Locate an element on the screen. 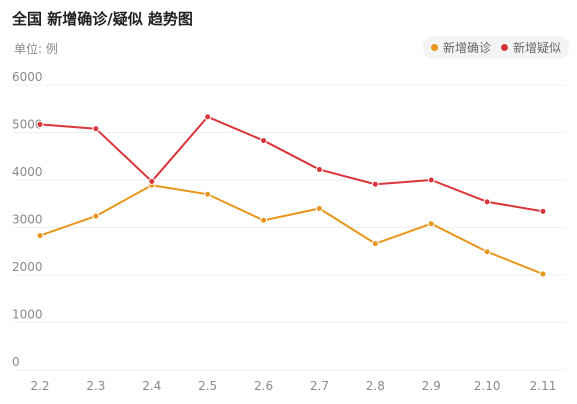  legend-item-suspected: 新增疑似 is located at coordinates (530, 47).